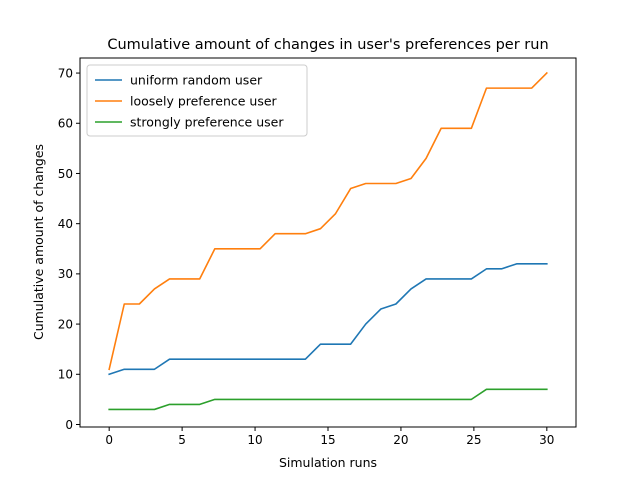  I want to click on legend-label: loosely preference user, so click(204, 101).